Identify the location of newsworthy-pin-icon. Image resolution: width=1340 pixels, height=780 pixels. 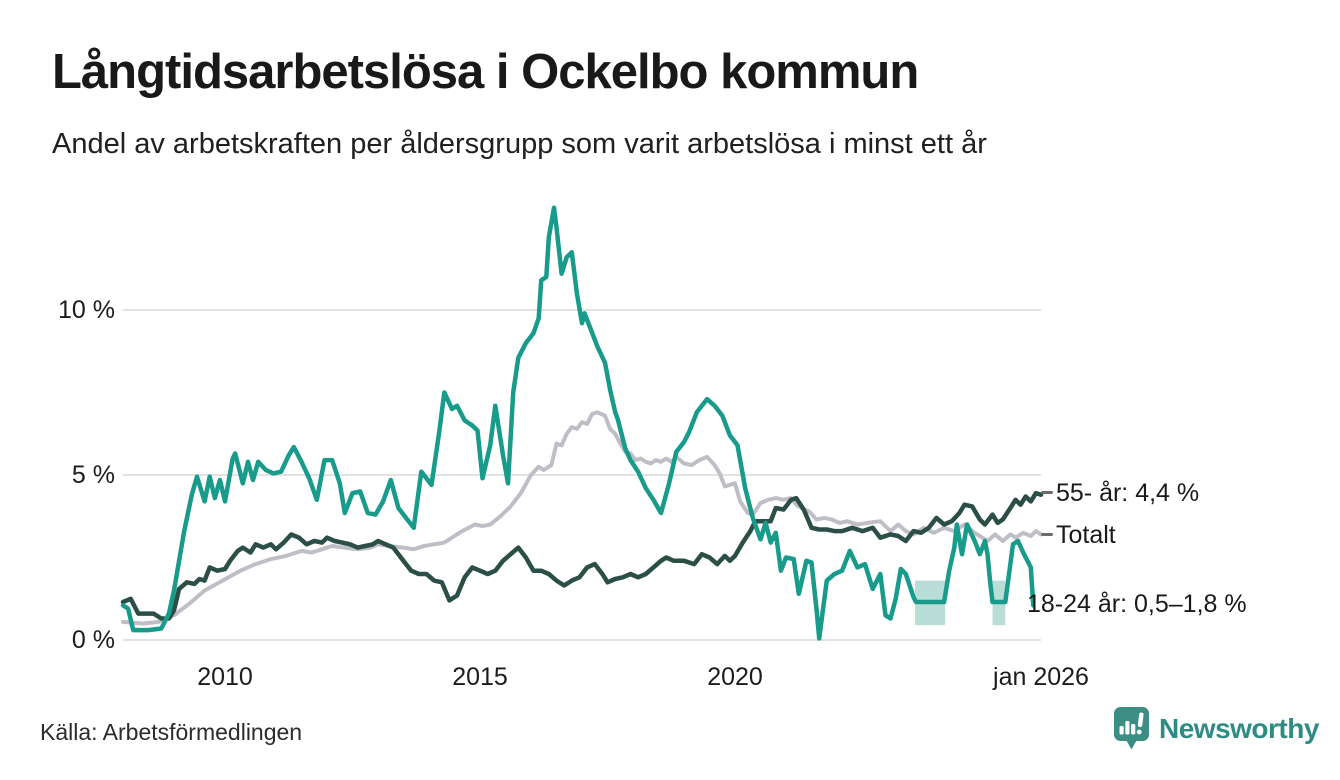
(1131, 728).